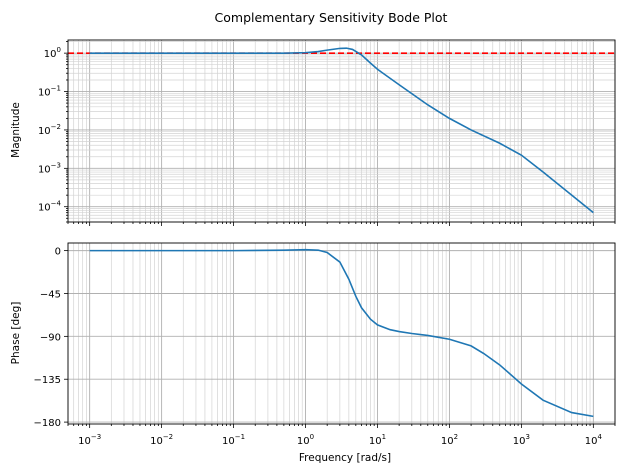 The height and width of the screenshot is (475, 630). What do you see at coordinates (49, 92) in the screenshot?
I see `y-tick-label: 10⁻¹` at bounding box center [49, 92].